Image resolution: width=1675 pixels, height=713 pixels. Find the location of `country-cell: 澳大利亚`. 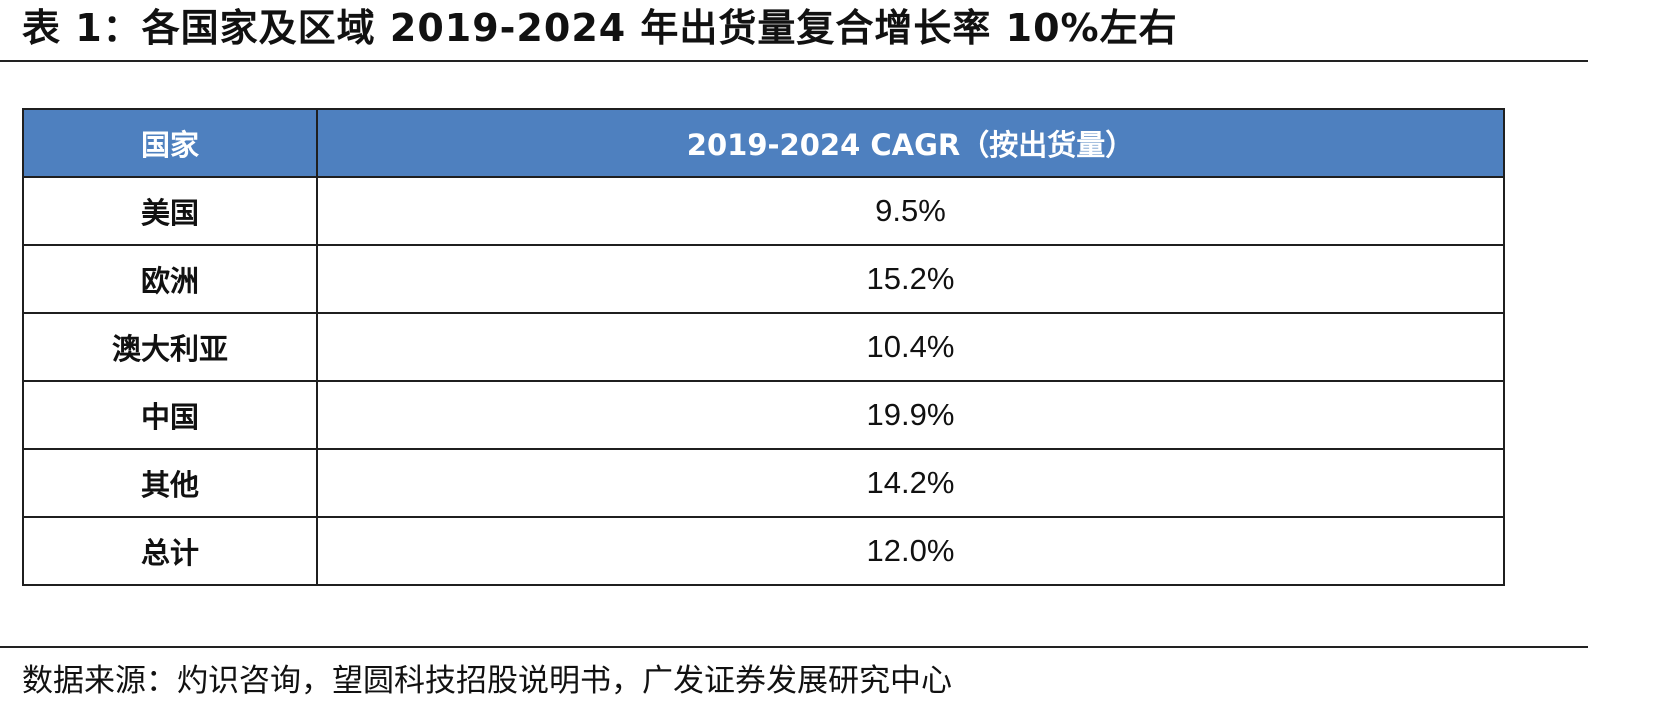

country-cell: 澳大利亚 is located at coordinates (170, 347).